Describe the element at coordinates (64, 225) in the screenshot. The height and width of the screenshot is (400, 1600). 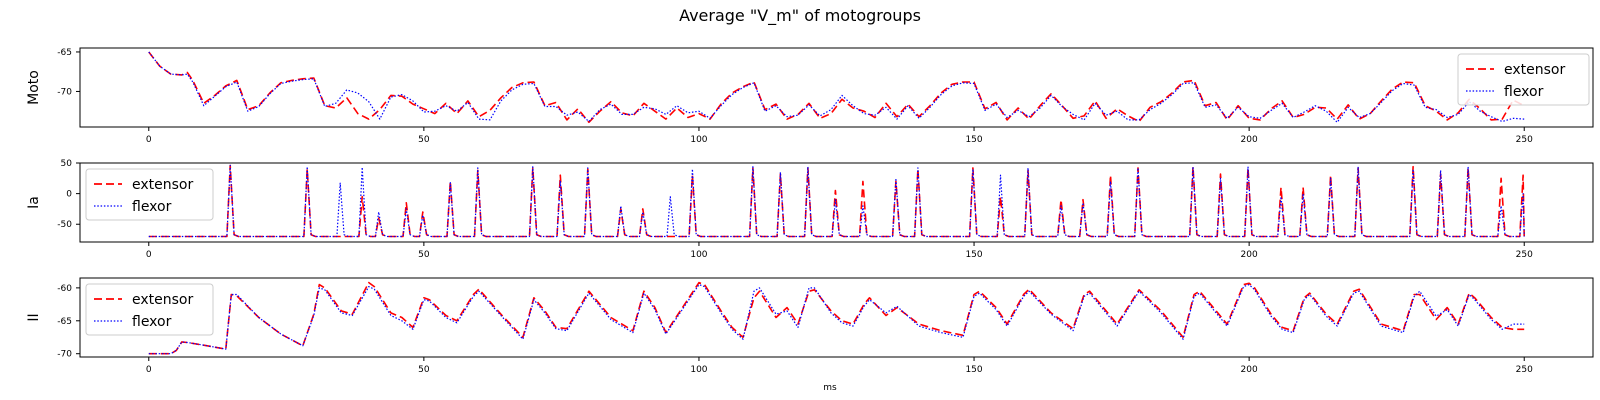
I see `y-tick-label: -50` at that location.